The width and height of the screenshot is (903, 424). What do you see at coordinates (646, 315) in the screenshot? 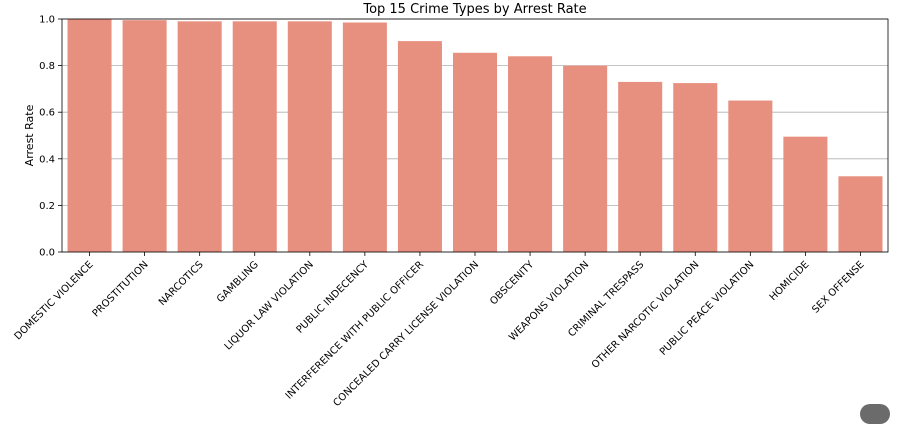
I see `x-tick-label: OTHER NARCOTIC VIOLATION` at bounding box center [646, 315].